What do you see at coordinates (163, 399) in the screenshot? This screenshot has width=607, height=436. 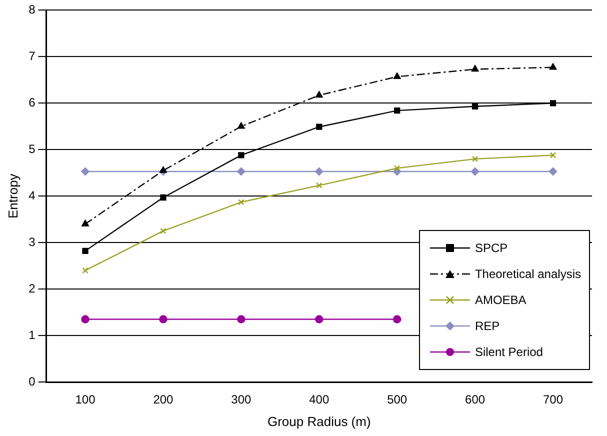 I see `x-tick-label: 200` at bounding box center [163, 399].